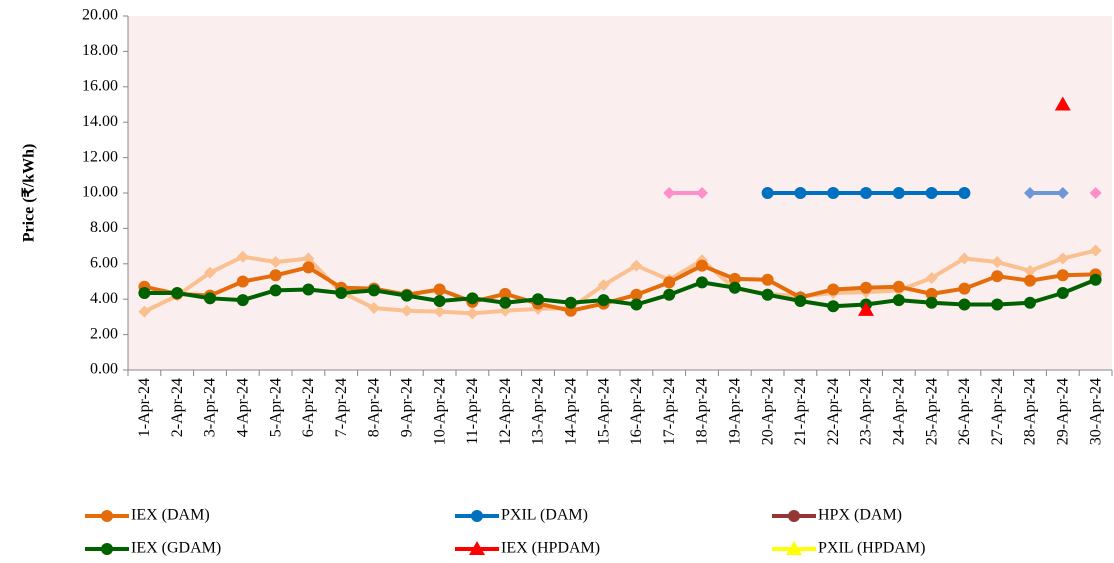  I want to click on x-tick-label: 25-Apr-24, so click(931, 411).